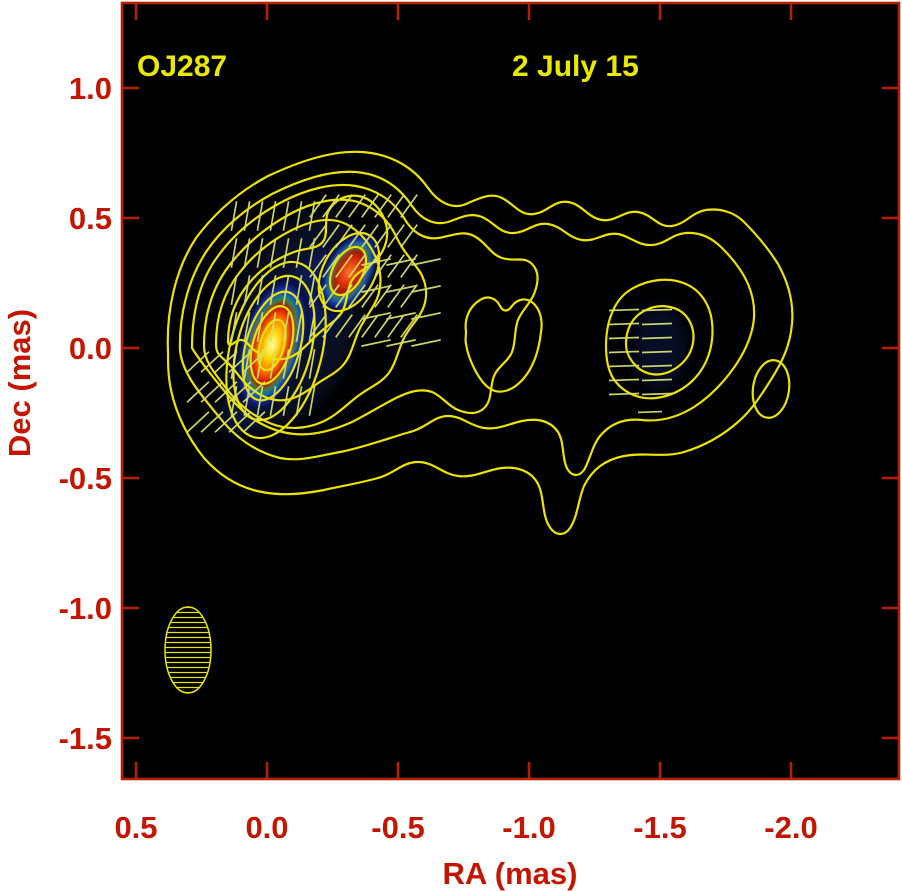 The height and width of the screenshot is (891, 902). What do you see at coordinates (790, 827) in the screenshot?
I see `x-tick-label: -2.0` at bounding box center [790, 827].